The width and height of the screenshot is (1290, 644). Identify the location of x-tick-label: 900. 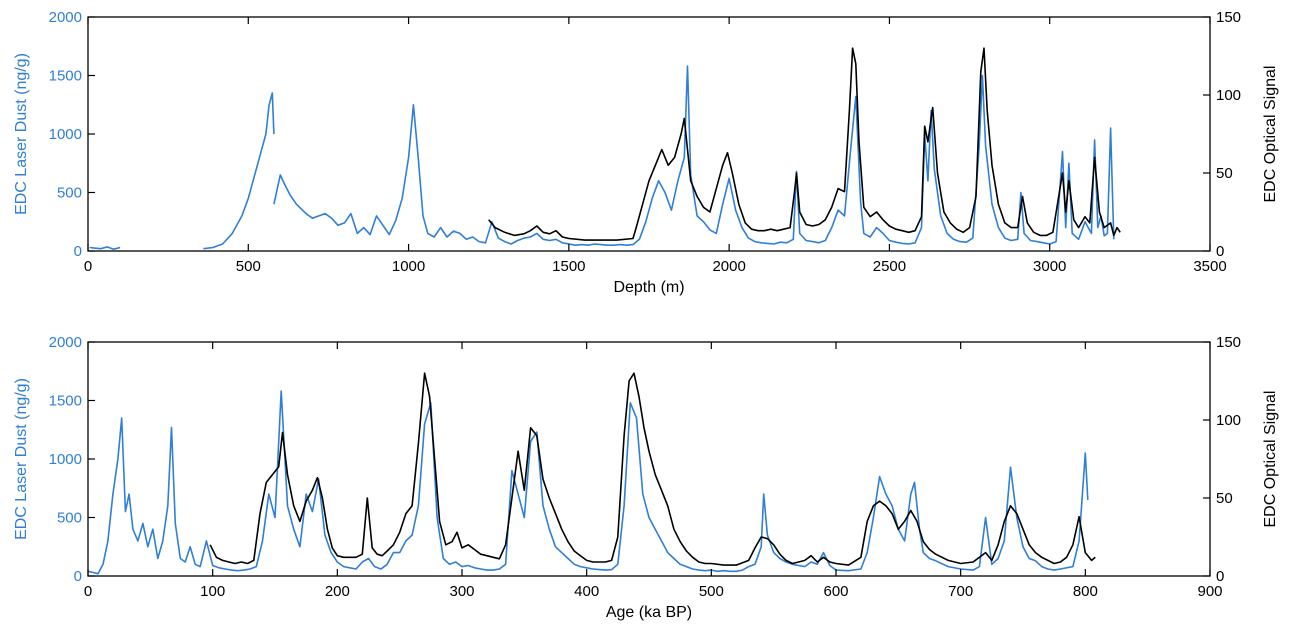
(1209, 591).